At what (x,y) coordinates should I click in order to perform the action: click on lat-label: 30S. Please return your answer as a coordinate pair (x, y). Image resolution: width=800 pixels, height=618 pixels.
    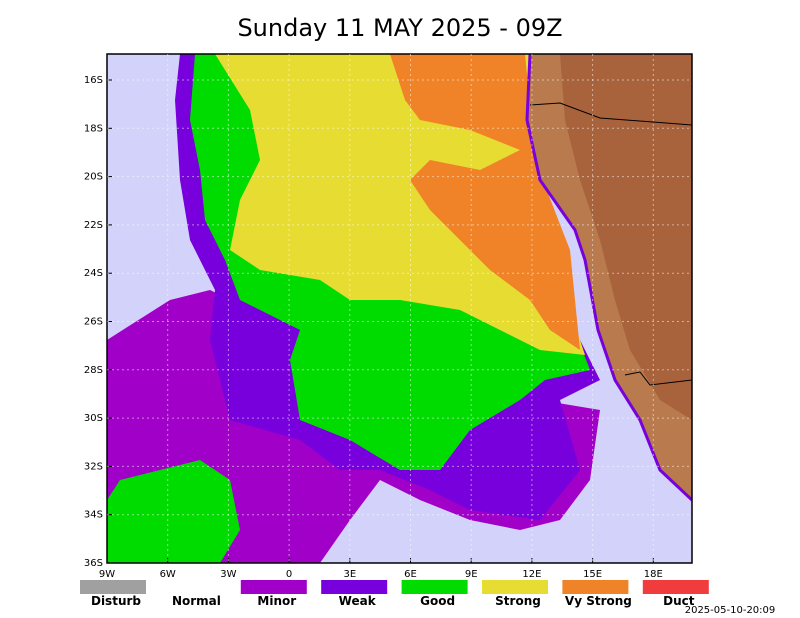
    Looking at the image, I should click on (93, 418).